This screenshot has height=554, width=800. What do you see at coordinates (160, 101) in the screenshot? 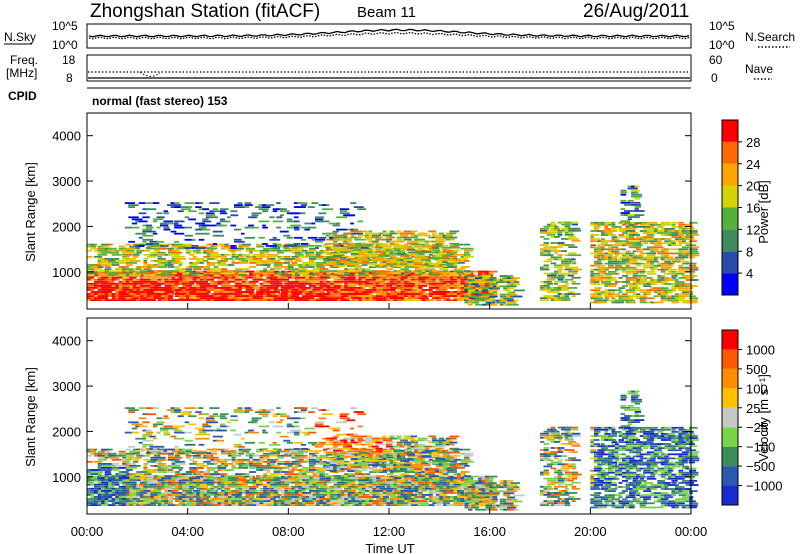
I see `cpid-value: normal (fast stereo) 153` at bounding box center [160, 101].